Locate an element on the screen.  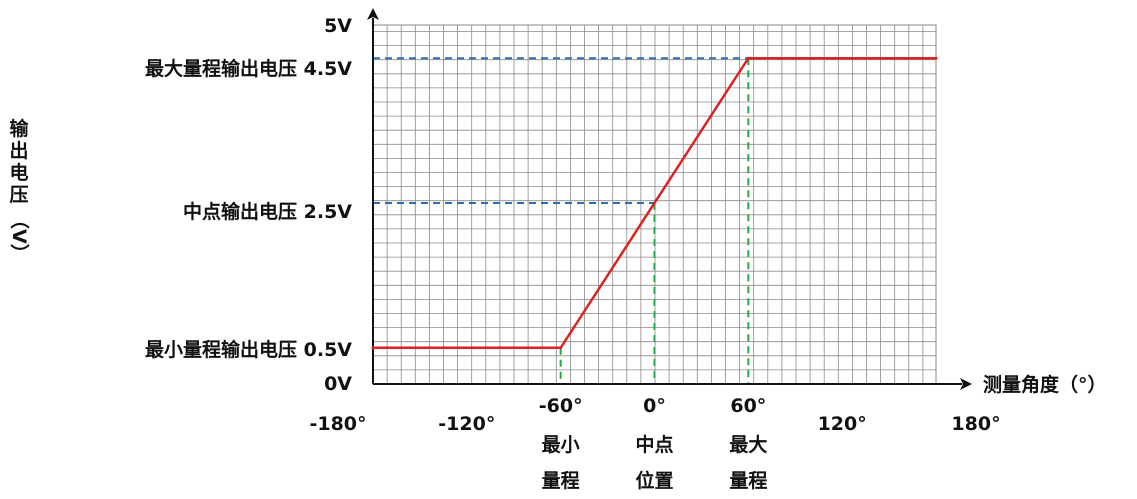
x-tick-label: -60° is located at coordinates (561, 406).